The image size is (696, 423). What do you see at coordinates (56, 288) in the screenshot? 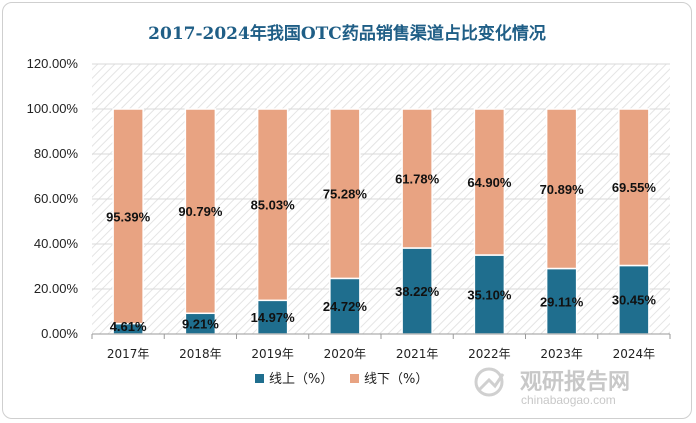
I see `y-tick-label: 20.00%` at bounding box center [56, 288].